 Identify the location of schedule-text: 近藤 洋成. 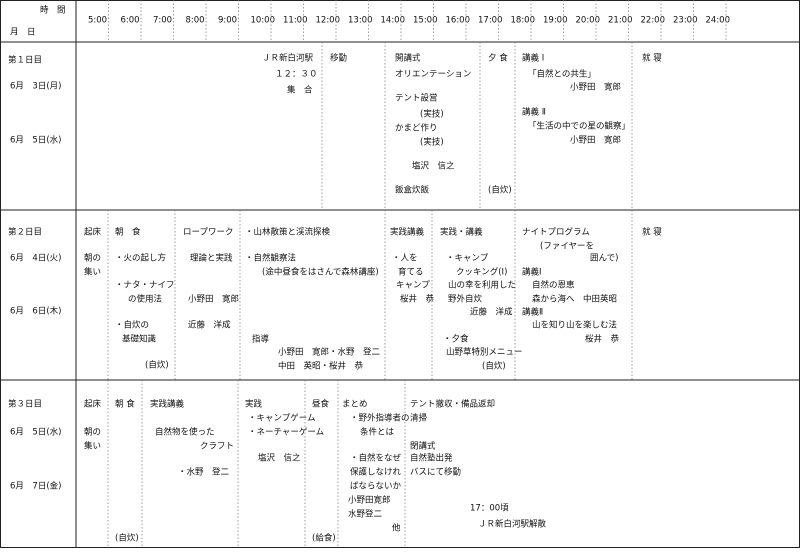
(209, 325).